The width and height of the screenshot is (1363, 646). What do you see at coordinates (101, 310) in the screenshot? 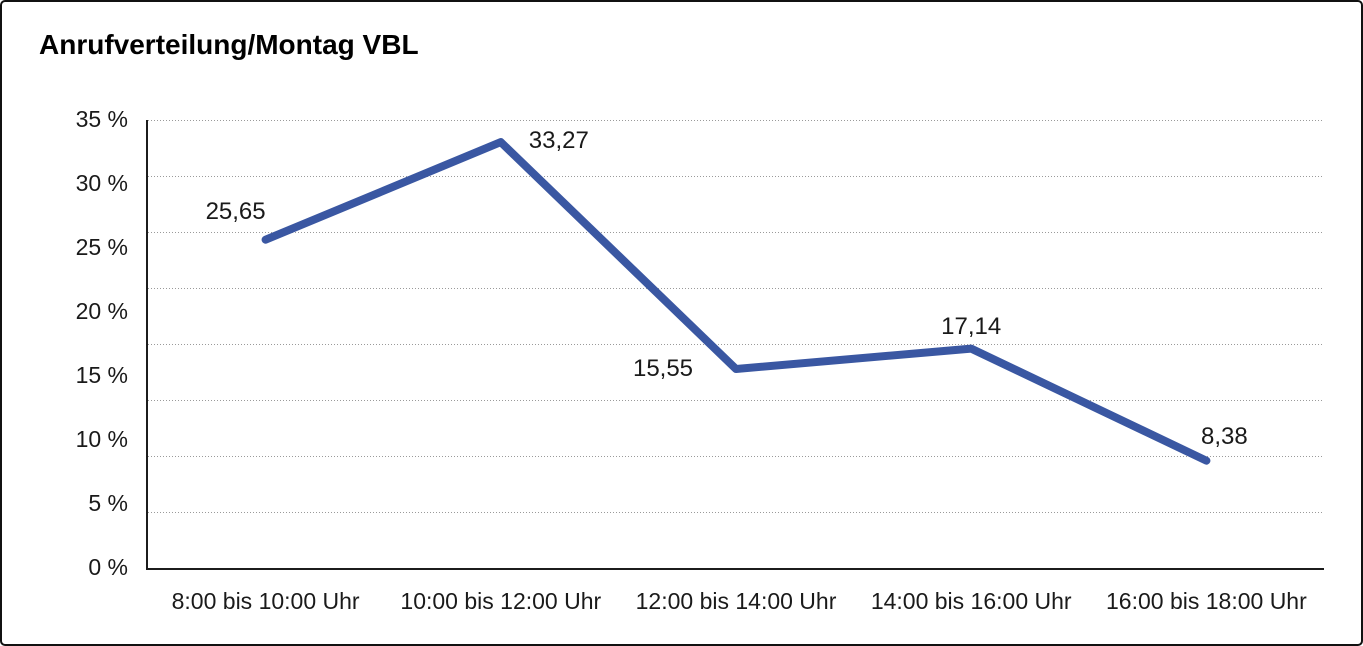
I see `y-axis-tick-label: 20 %` at bounding box center [101, 310].